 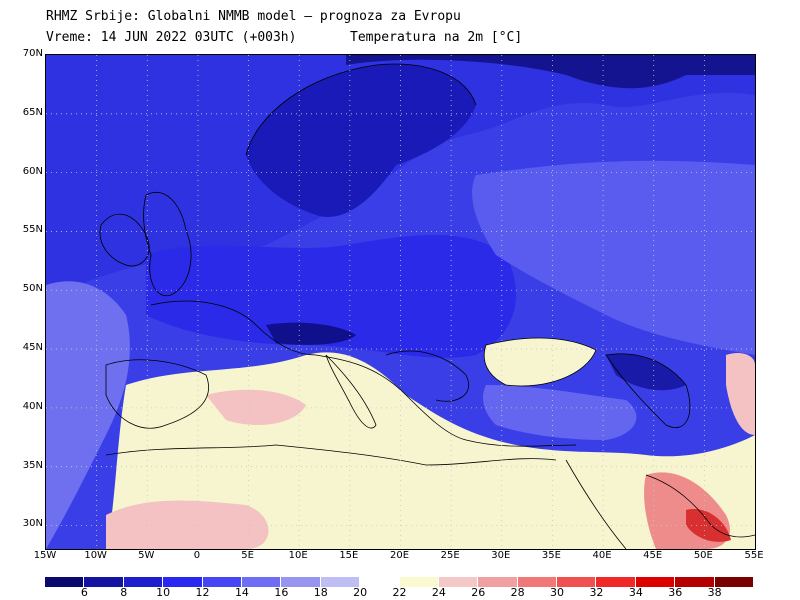 I want to click on latitude-label: 55N, so click(x=32, y=230).